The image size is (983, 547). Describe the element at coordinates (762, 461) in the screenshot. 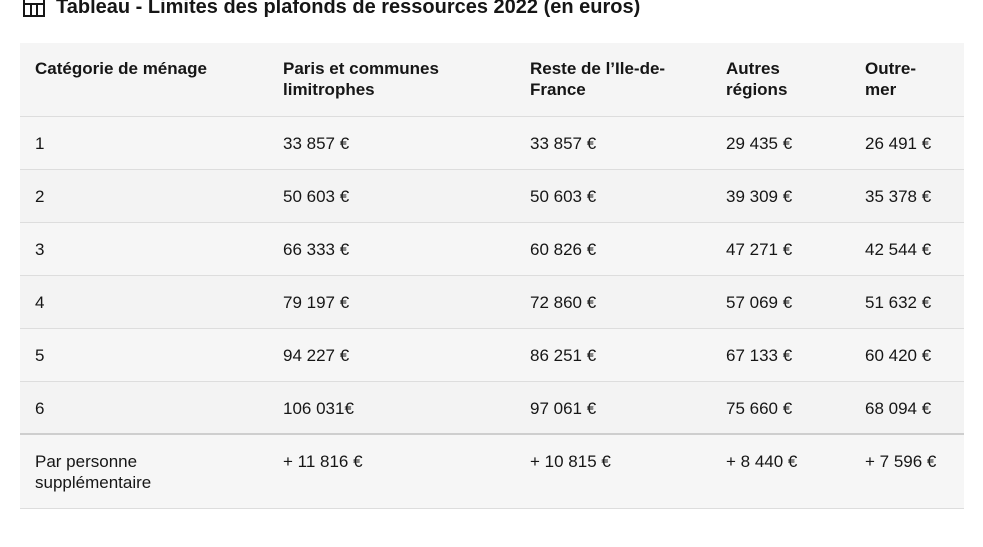

I see `table-cell: + 8 440 €` at that location.